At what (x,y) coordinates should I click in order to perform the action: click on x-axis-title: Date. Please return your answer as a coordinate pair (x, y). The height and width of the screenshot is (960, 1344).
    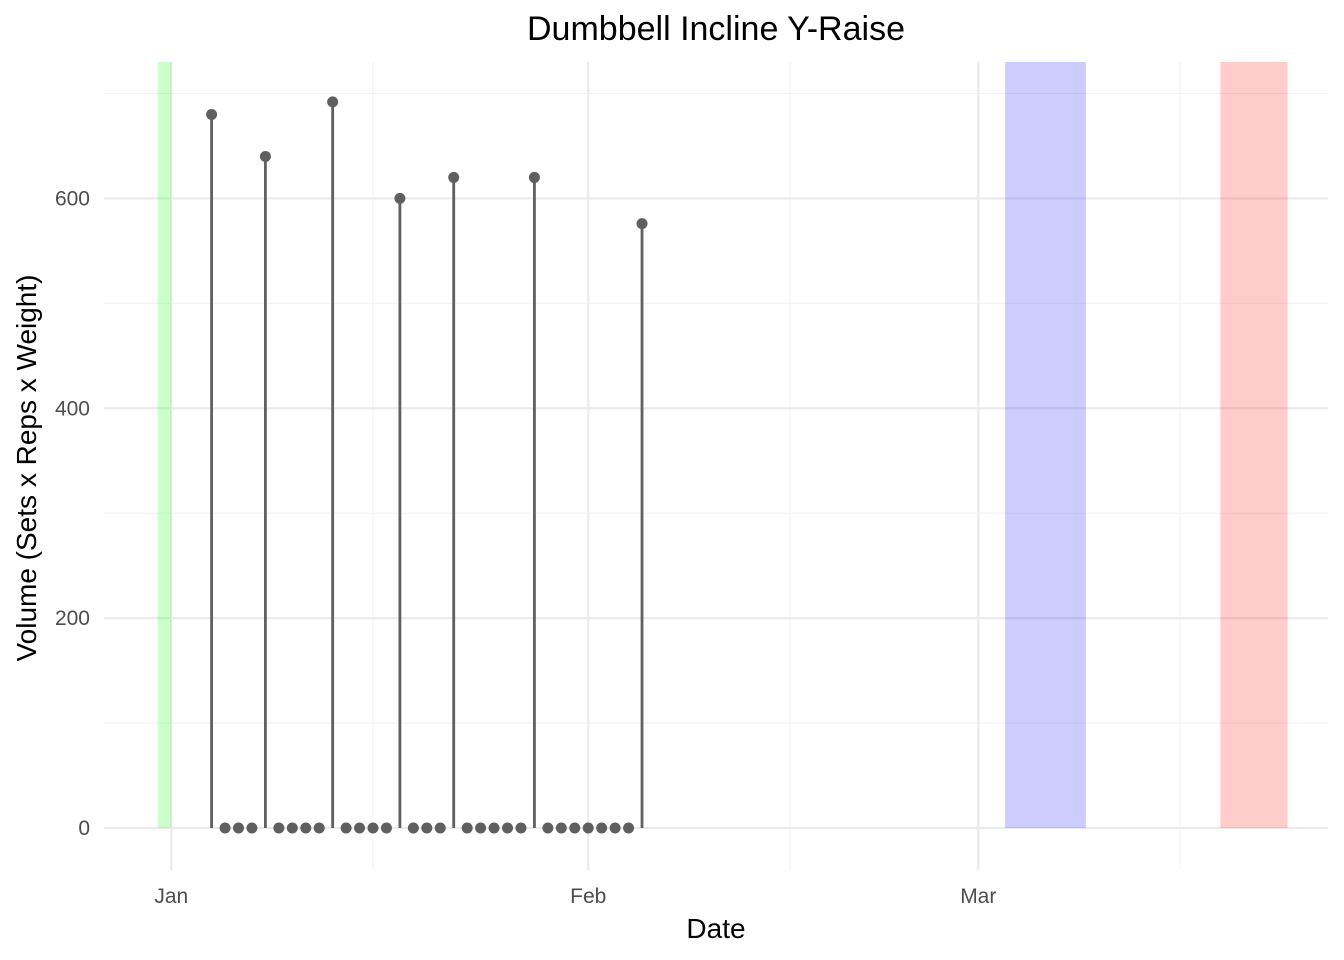
    Looking at the image, I should click on (715, 928).